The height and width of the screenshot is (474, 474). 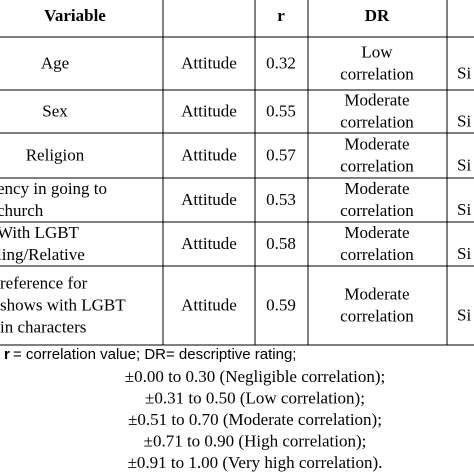 What do you see at coordinates (255, 440) in the screenshot?
I see `scale-note: ±0.71 to 0.90 (High correlation);` at bounding box center [255, 440].